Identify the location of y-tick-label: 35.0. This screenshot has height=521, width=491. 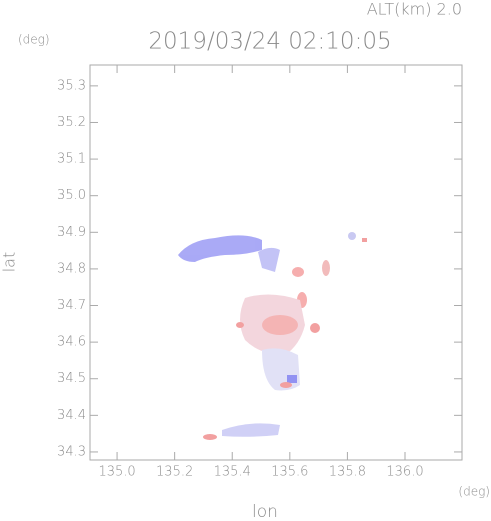
(71, 195).